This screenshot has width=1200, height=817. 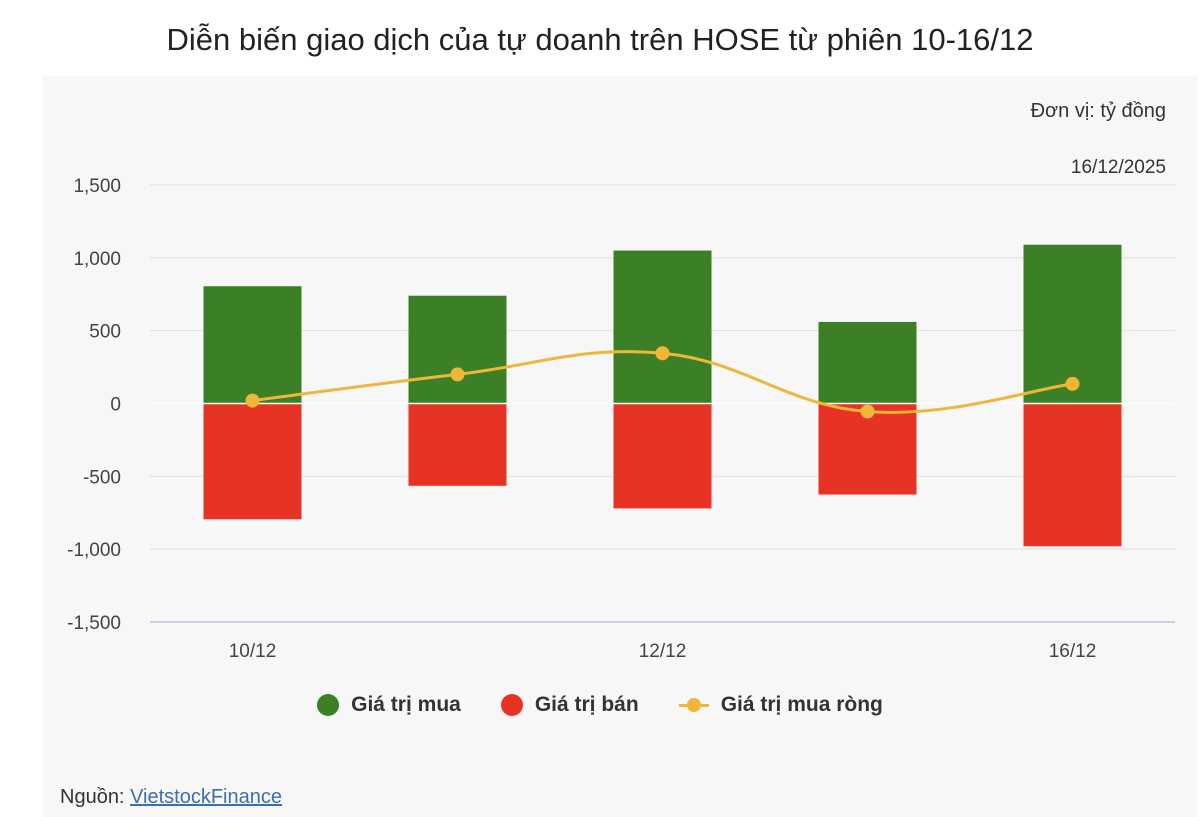 I want to click on legend-item-net: Giá trị mua ròng, so click(x=780, y=705).